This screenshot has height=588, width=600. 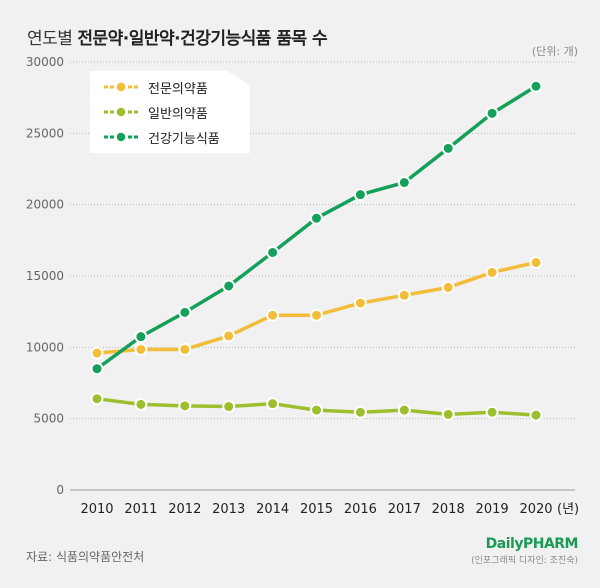 I want to click on x-tick-label: 2012, so click(x=184, y=509).